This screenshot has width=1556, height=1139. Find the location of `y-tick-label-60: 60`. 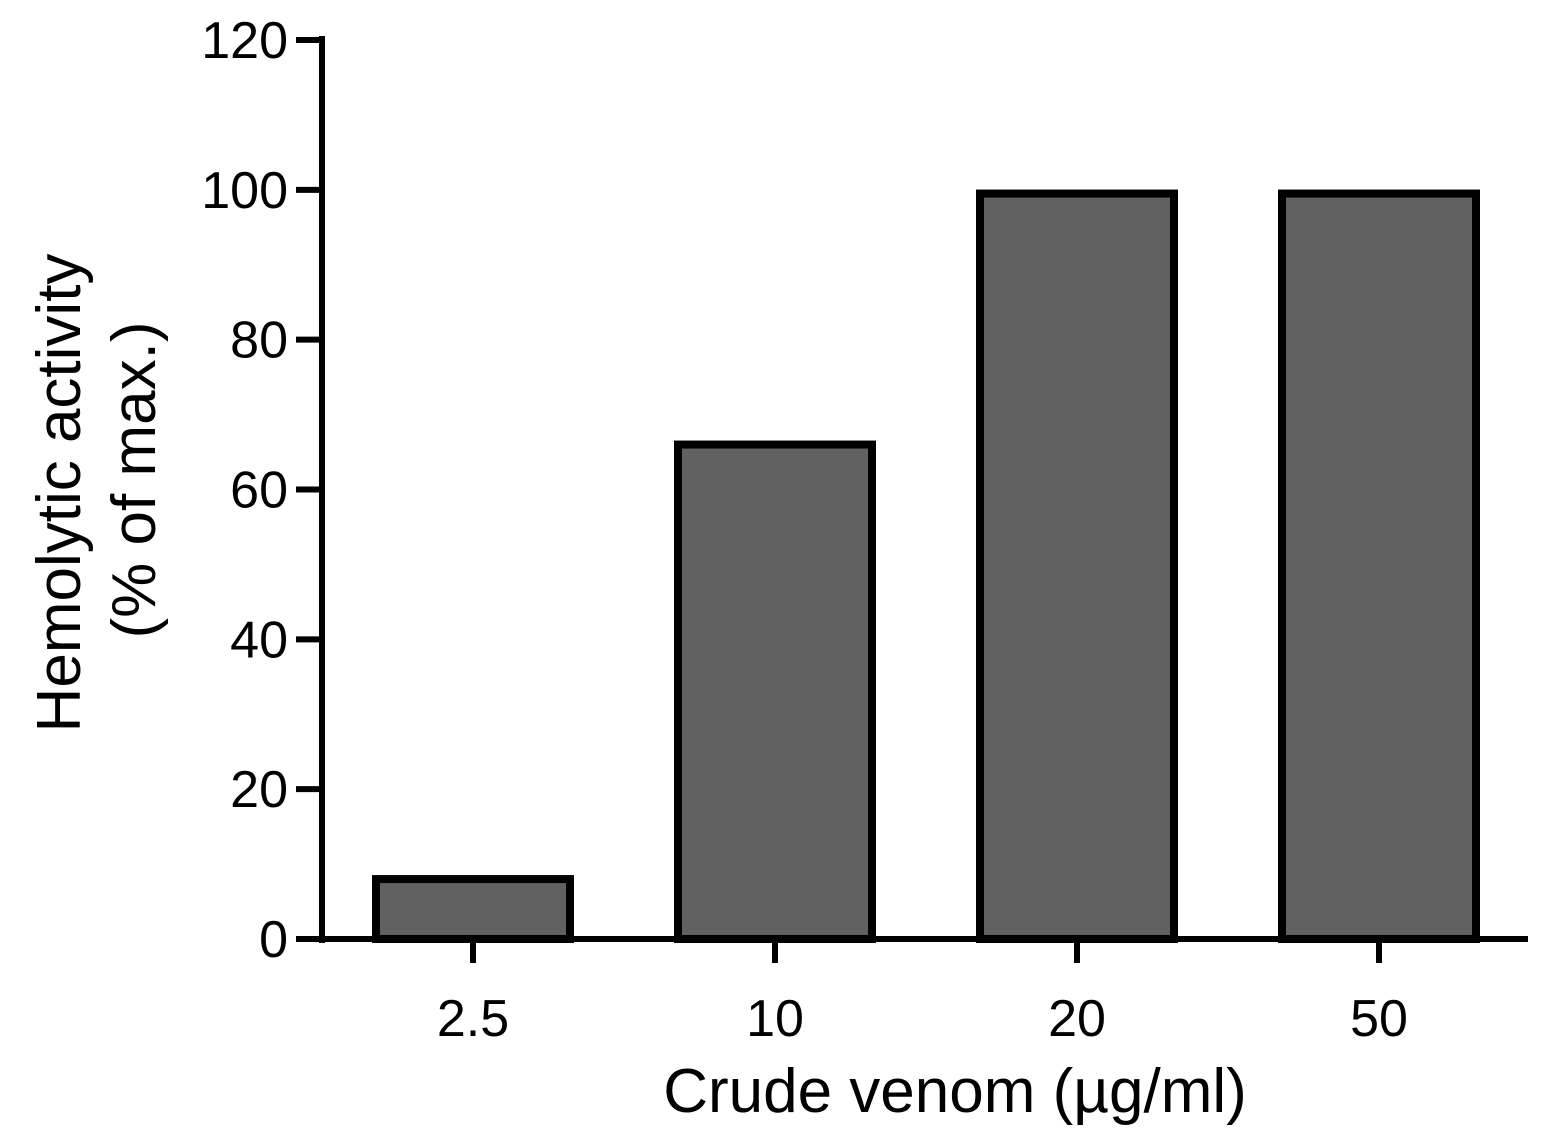

y-tick-label-60: 60 is located at coordinates (259, 491).